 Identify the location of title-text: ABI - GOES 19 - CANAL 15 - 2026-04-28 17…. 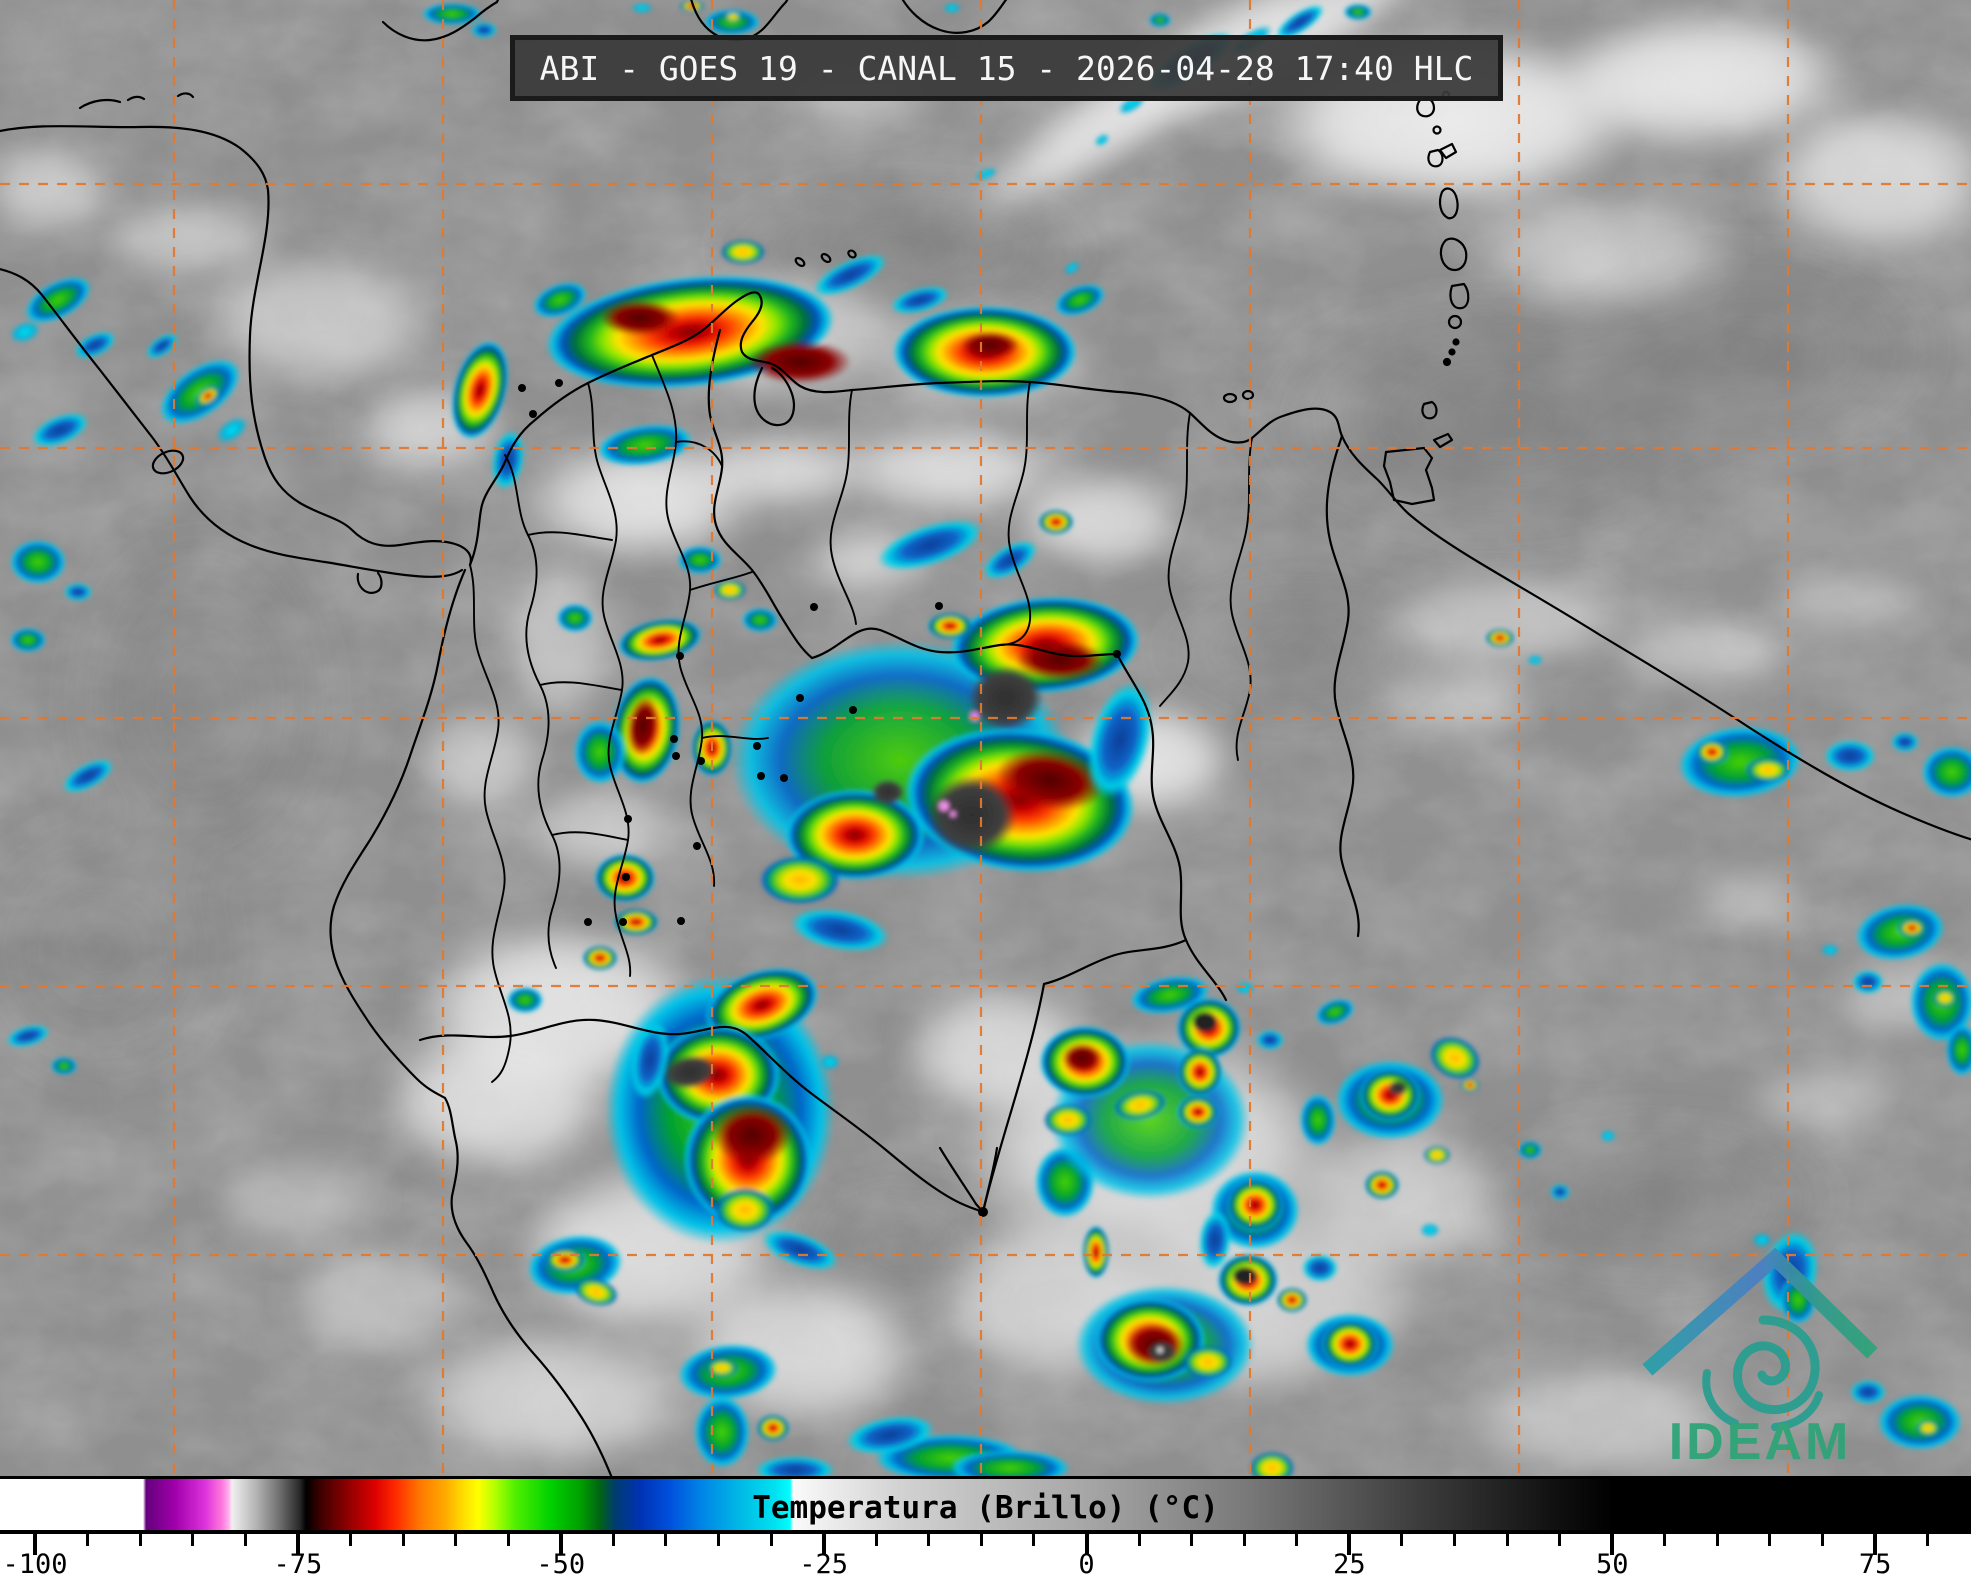
(1006, 68).